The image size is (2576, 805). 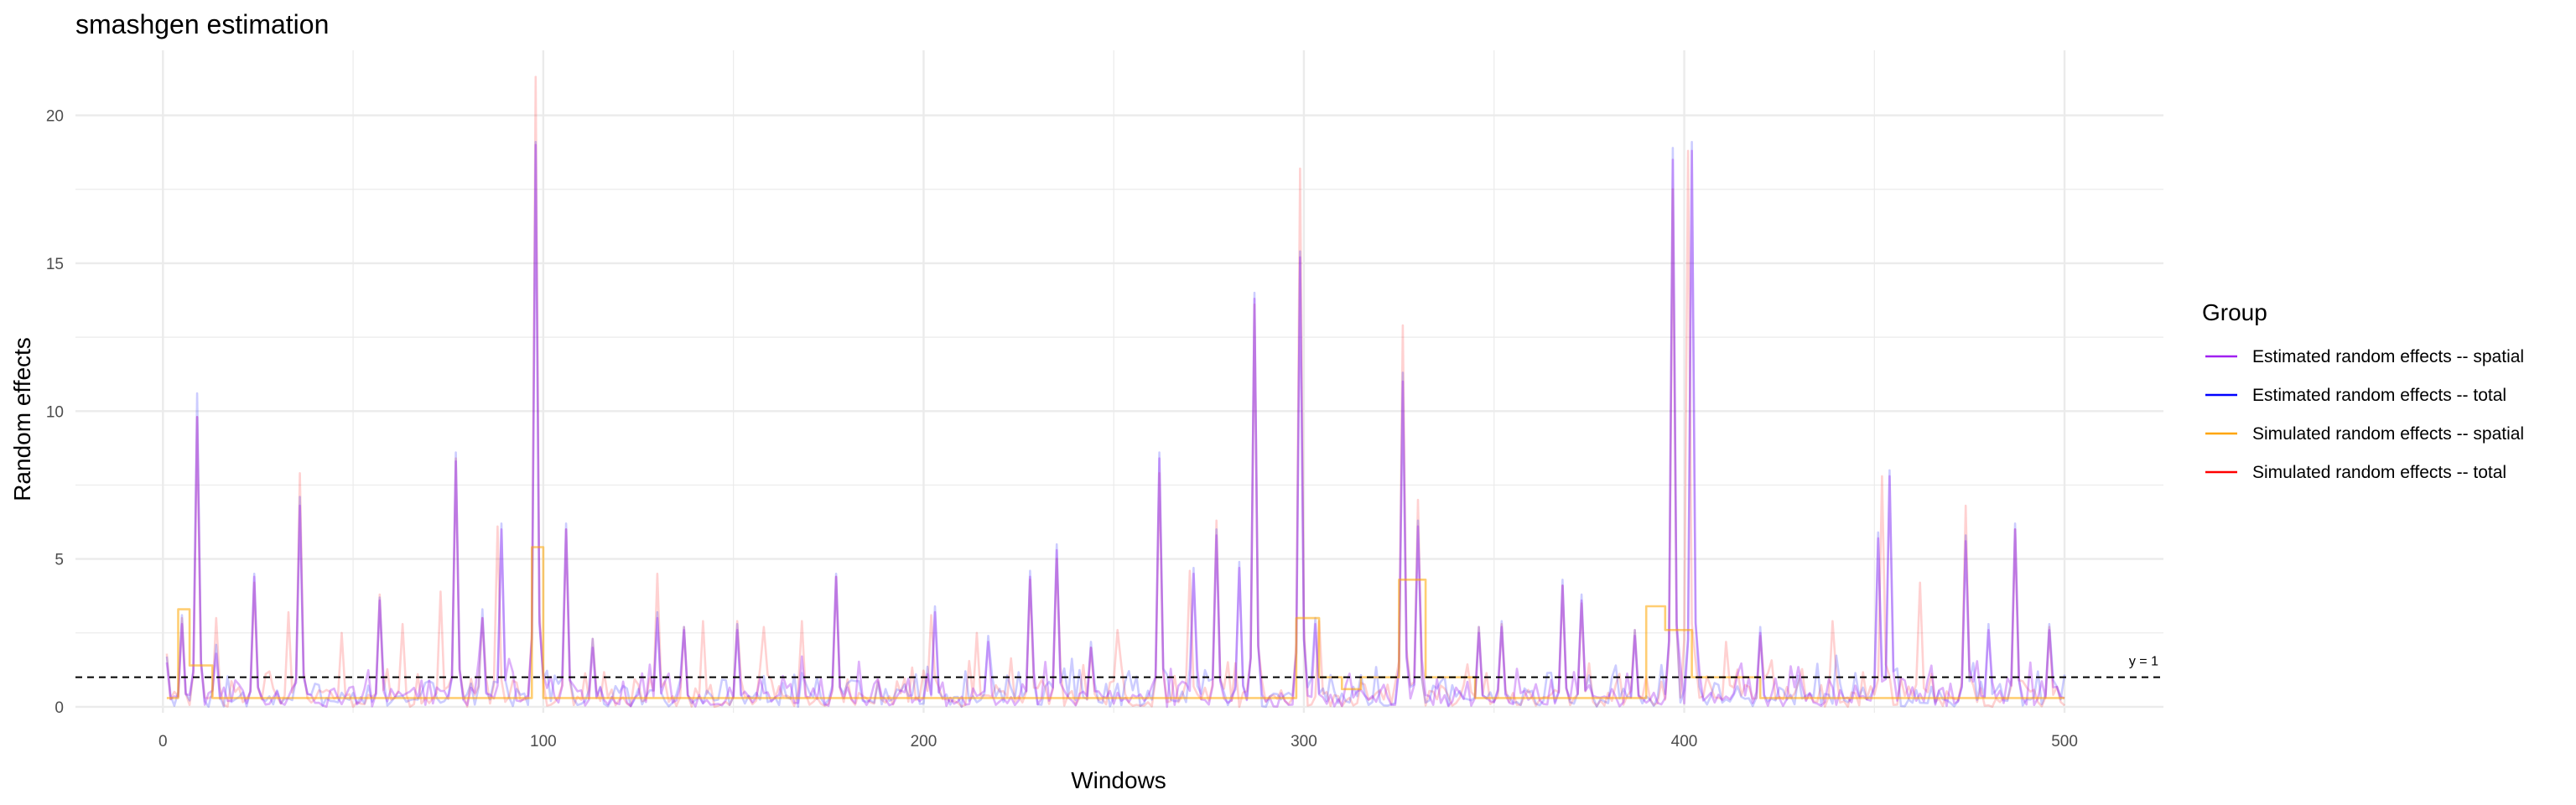 What do you see at coordinates (2234, 312) in the screenshot?
I see `legend-title: Group` at bounding box center [2234, 312].